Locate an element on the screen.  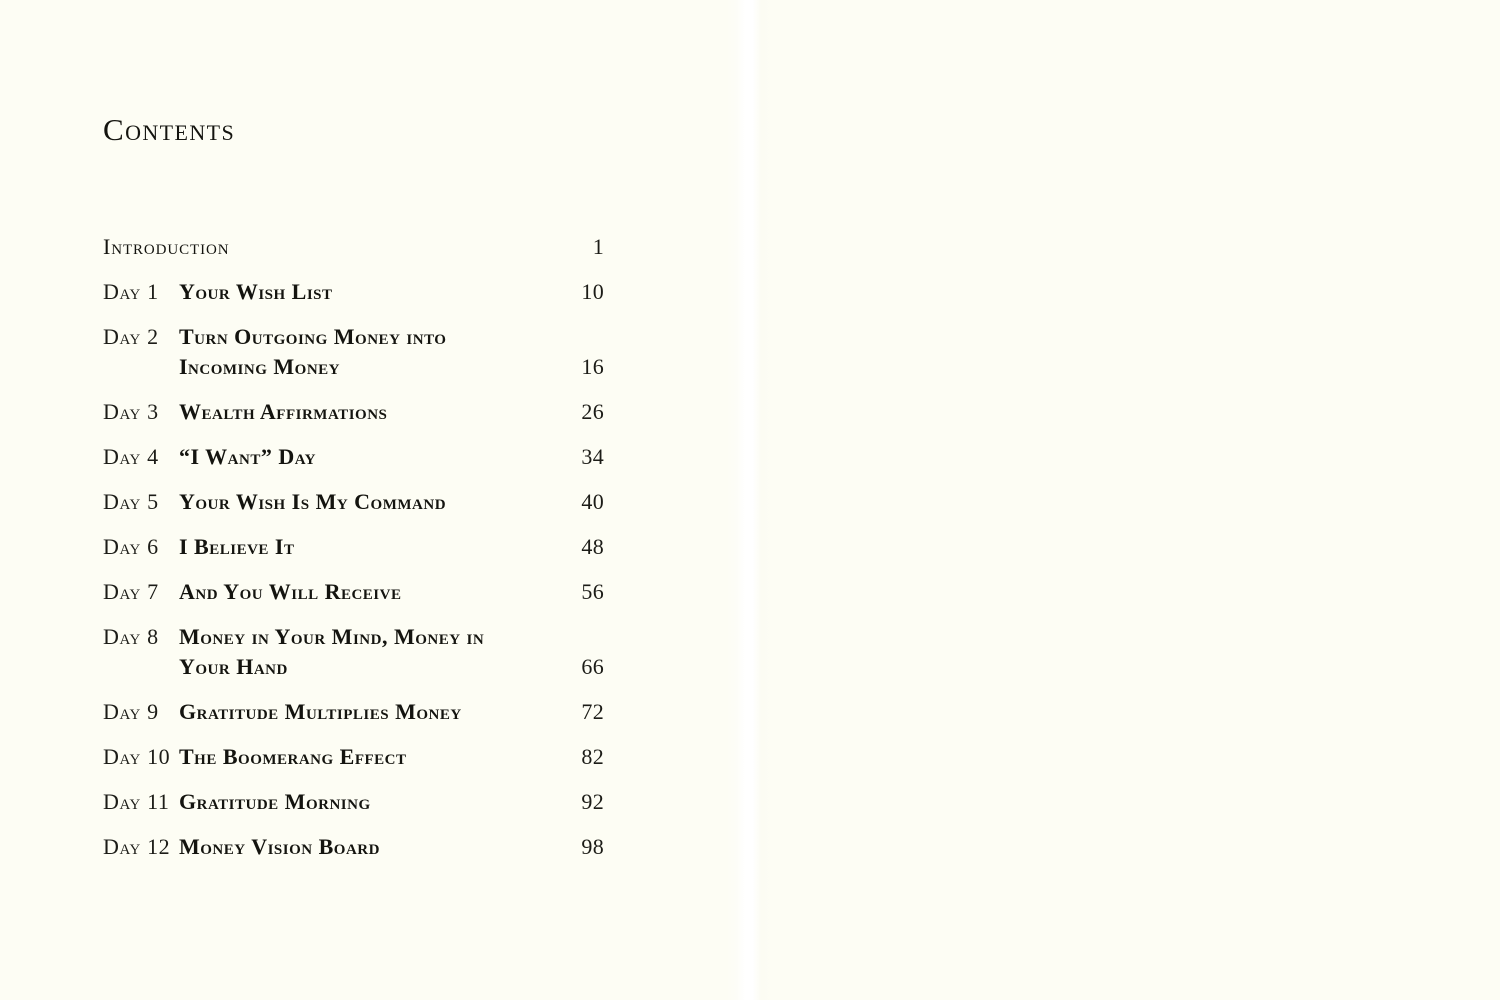
toc-entry: Day 9 Gratitude Multiplies Money 72 is located at coordinates (353, 712).